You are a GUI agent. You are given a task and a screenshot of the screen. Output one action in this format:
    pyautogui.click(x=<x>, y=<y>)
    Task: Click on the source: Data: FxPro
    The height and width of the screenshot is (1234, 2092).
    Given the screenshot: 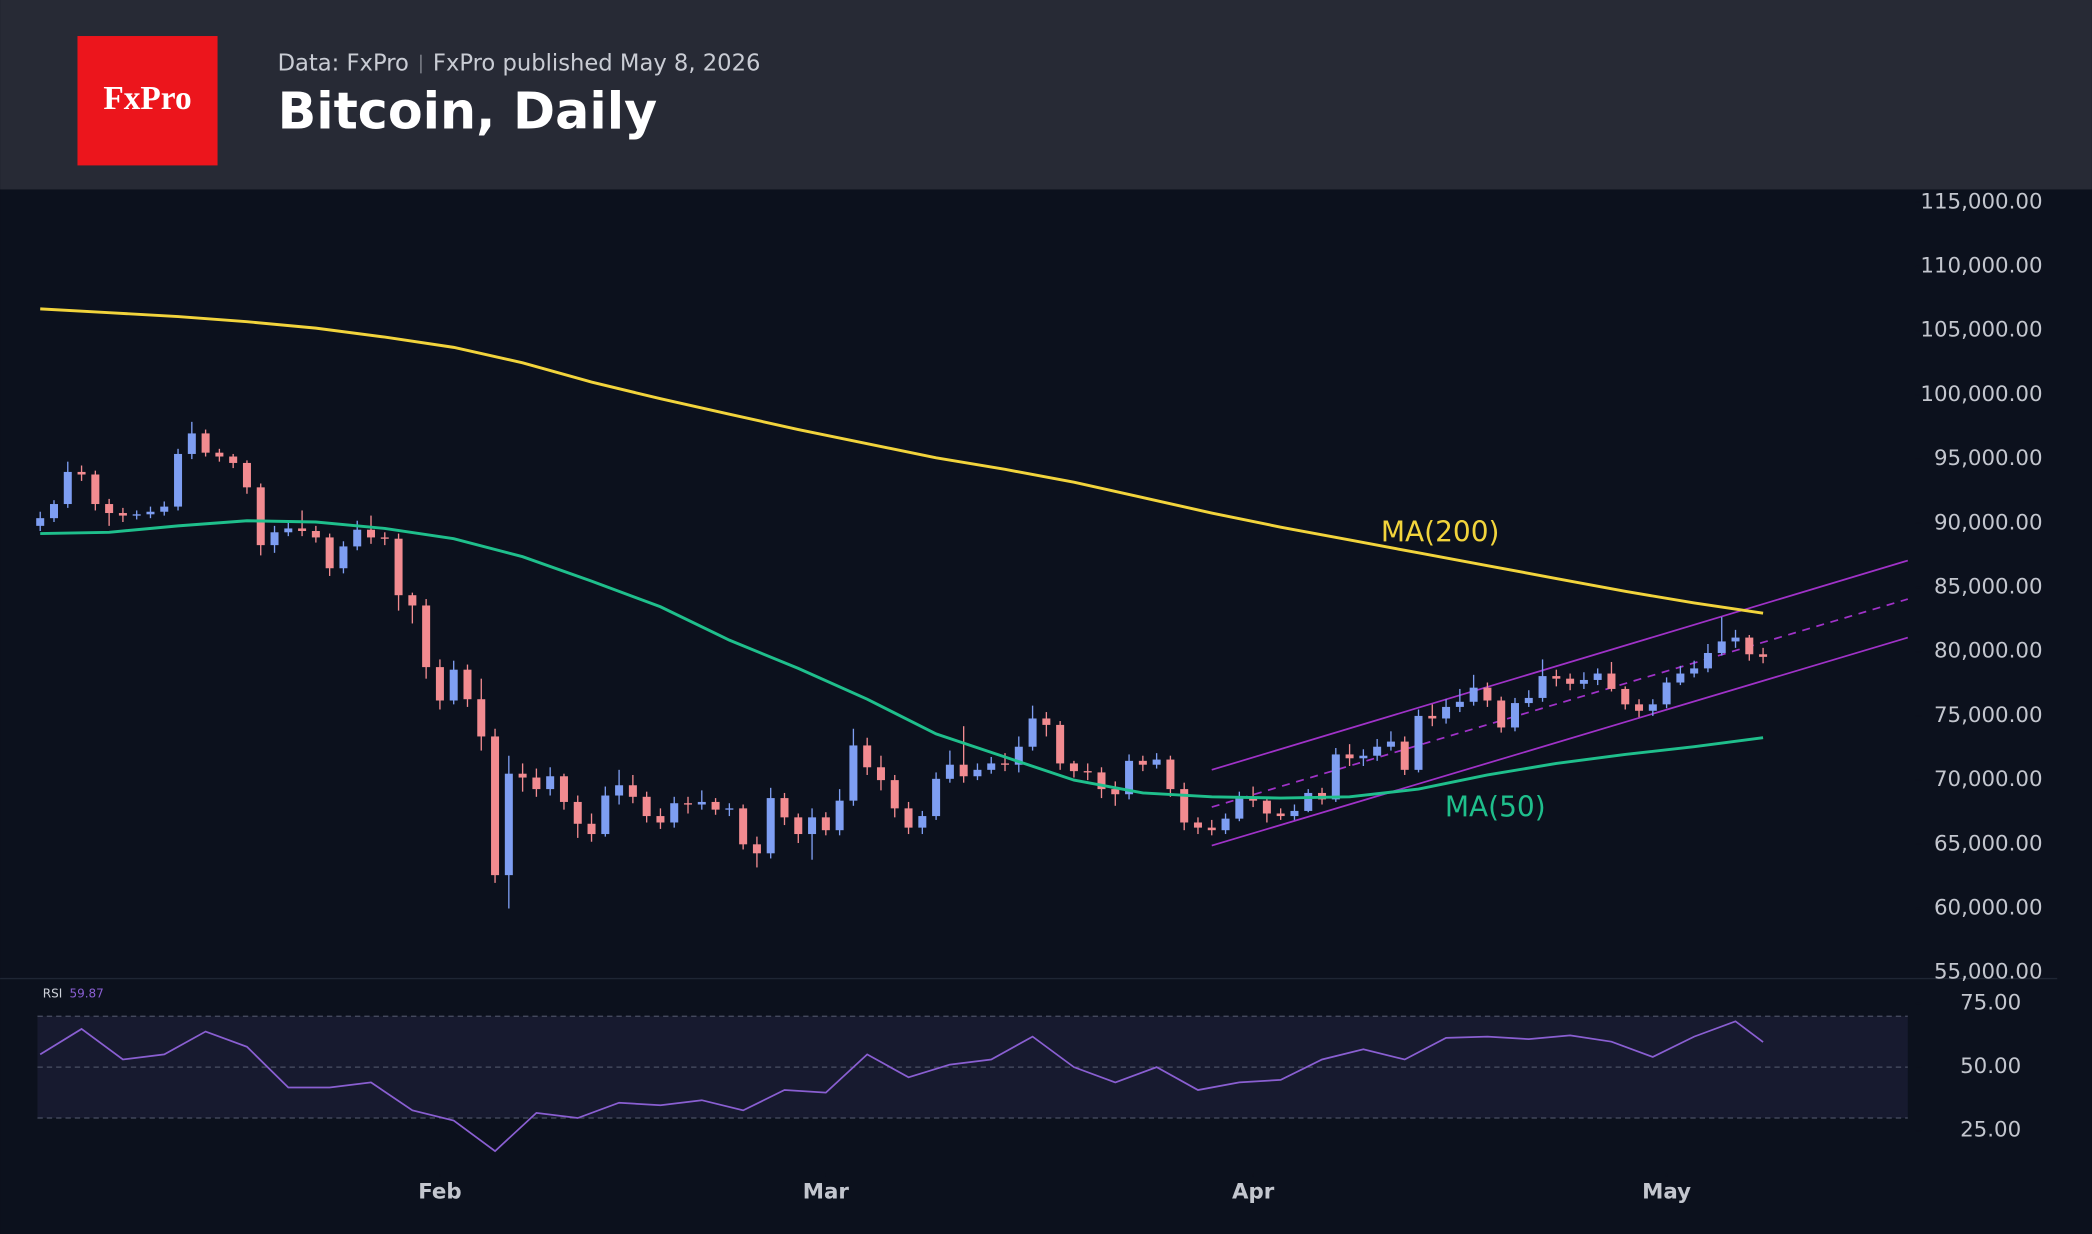 What is the action you would take?
    pyautogui.click(x=343, y=64)
    